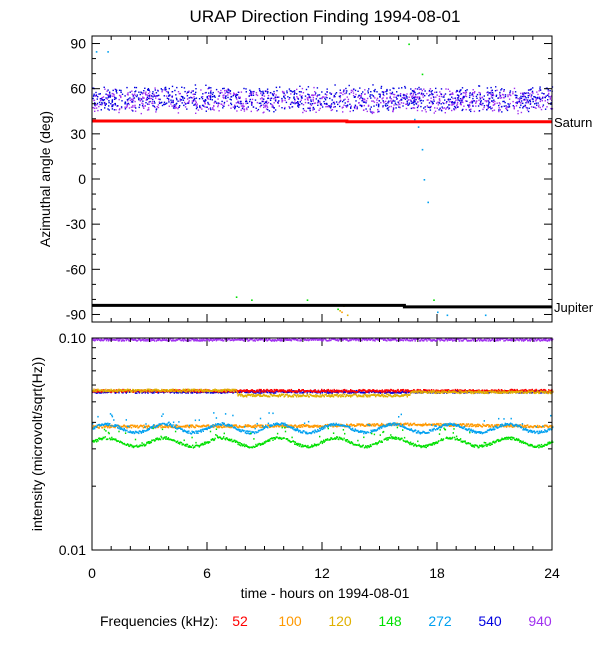 The width and height of the screenshot is (600, 650). What do you see at coordinates (323, 98) in the screenshot?
I see `series-540-khz` at bounding box center [323, 98].